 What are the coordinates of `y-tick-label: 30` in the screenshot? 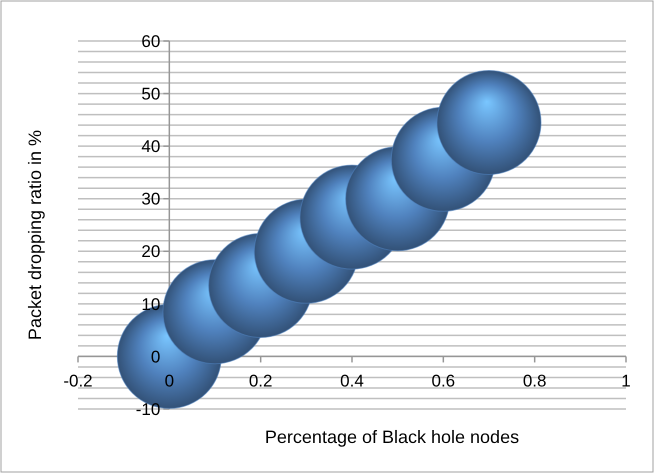 It's located at (150, 199).